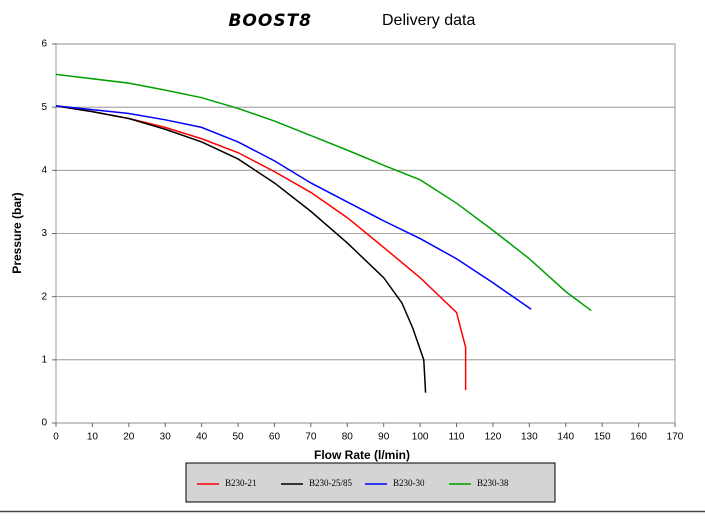 The width and height of the screenshot is (705, 519). I want to click on x-tick-label: 90, so click(384, 437).